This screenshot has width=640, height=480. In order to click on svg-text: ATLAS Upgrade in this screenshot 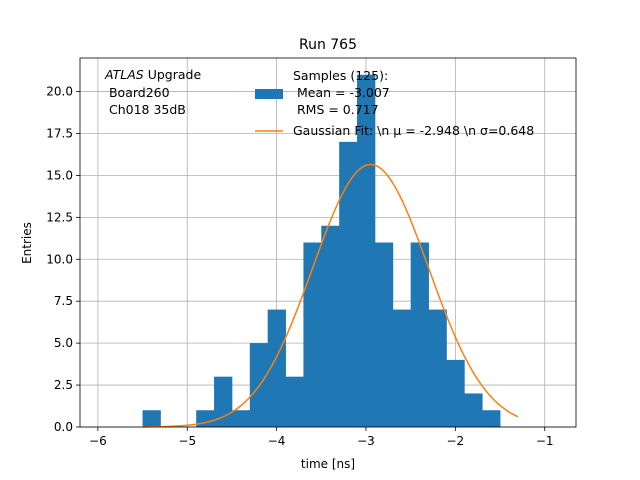, I will do `click(152, 74)`.